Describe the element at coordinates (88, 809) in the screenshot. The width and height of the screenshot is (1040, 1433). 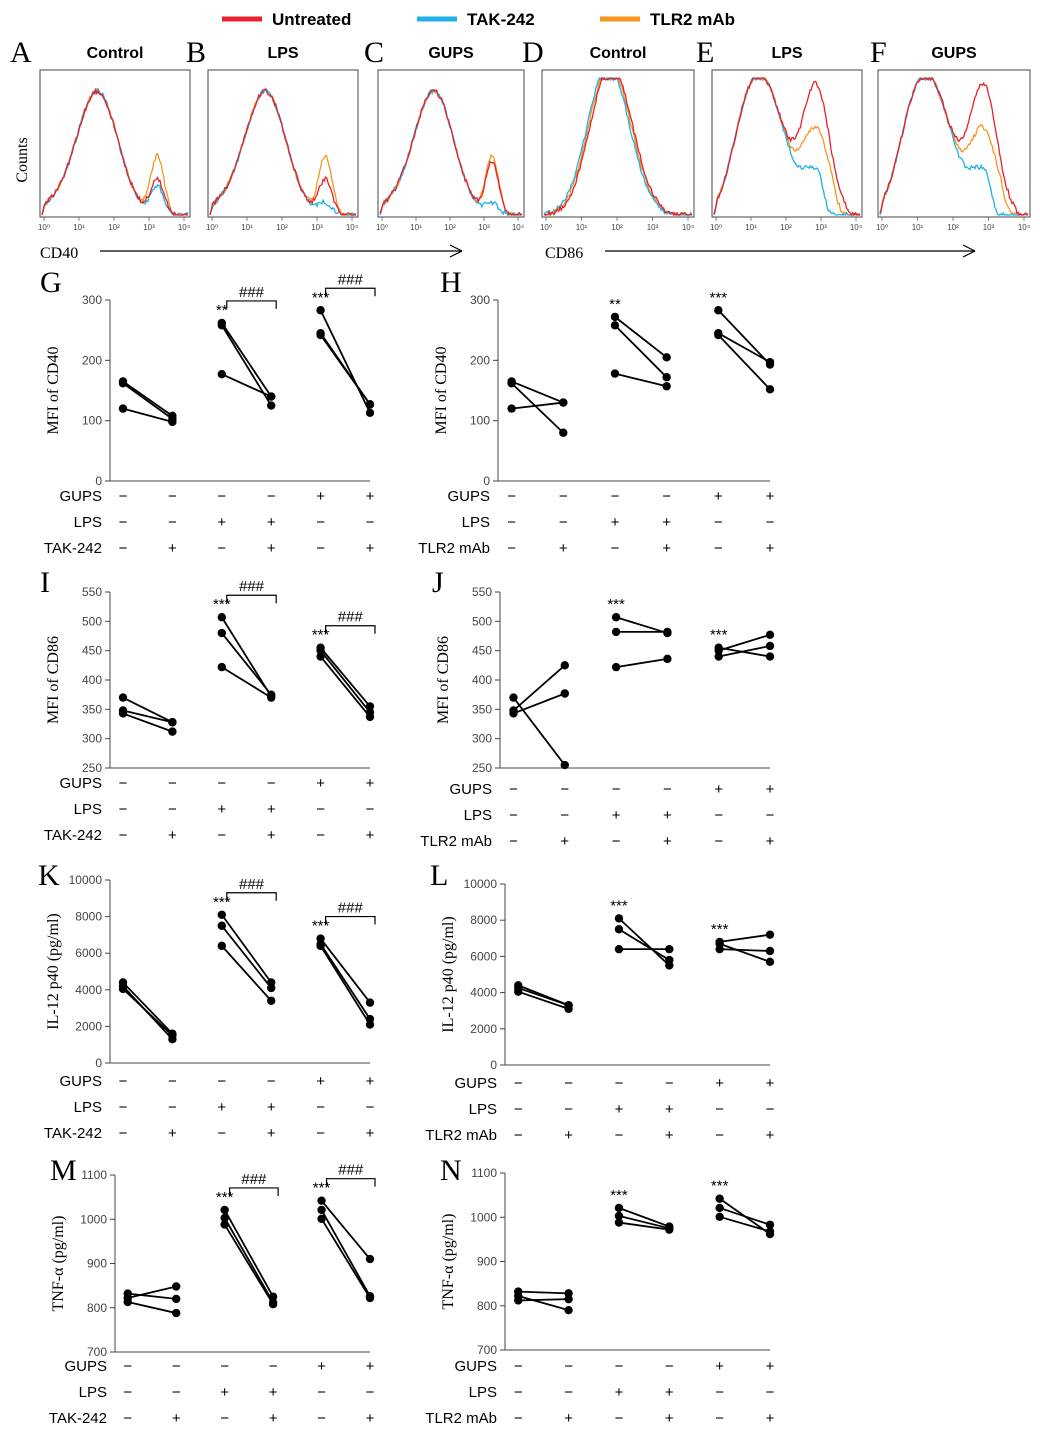
I see `treatment-row-label: LPS` at that location.